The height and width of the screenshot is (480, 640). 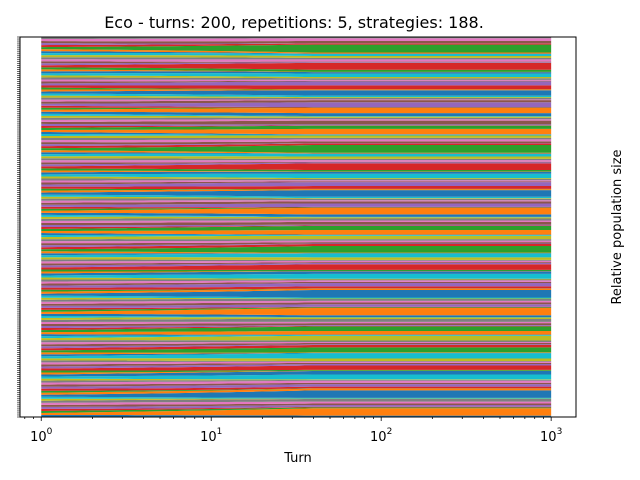 I want to click on x-tick-layer: 10⁰ 10¹ 10² 10³, so click(x=293, y=431).